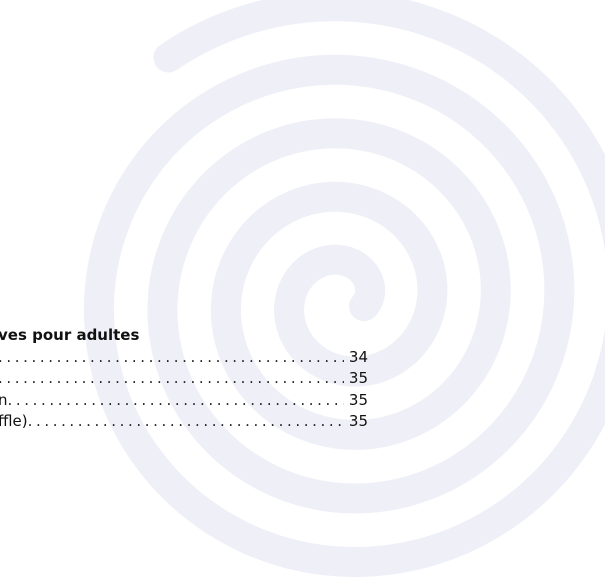 This screenshot has height=588, width=605. Describe the element at coordinates (14, 421) in the screenshot. I see `toc-entry-label: ffle)` at that location.